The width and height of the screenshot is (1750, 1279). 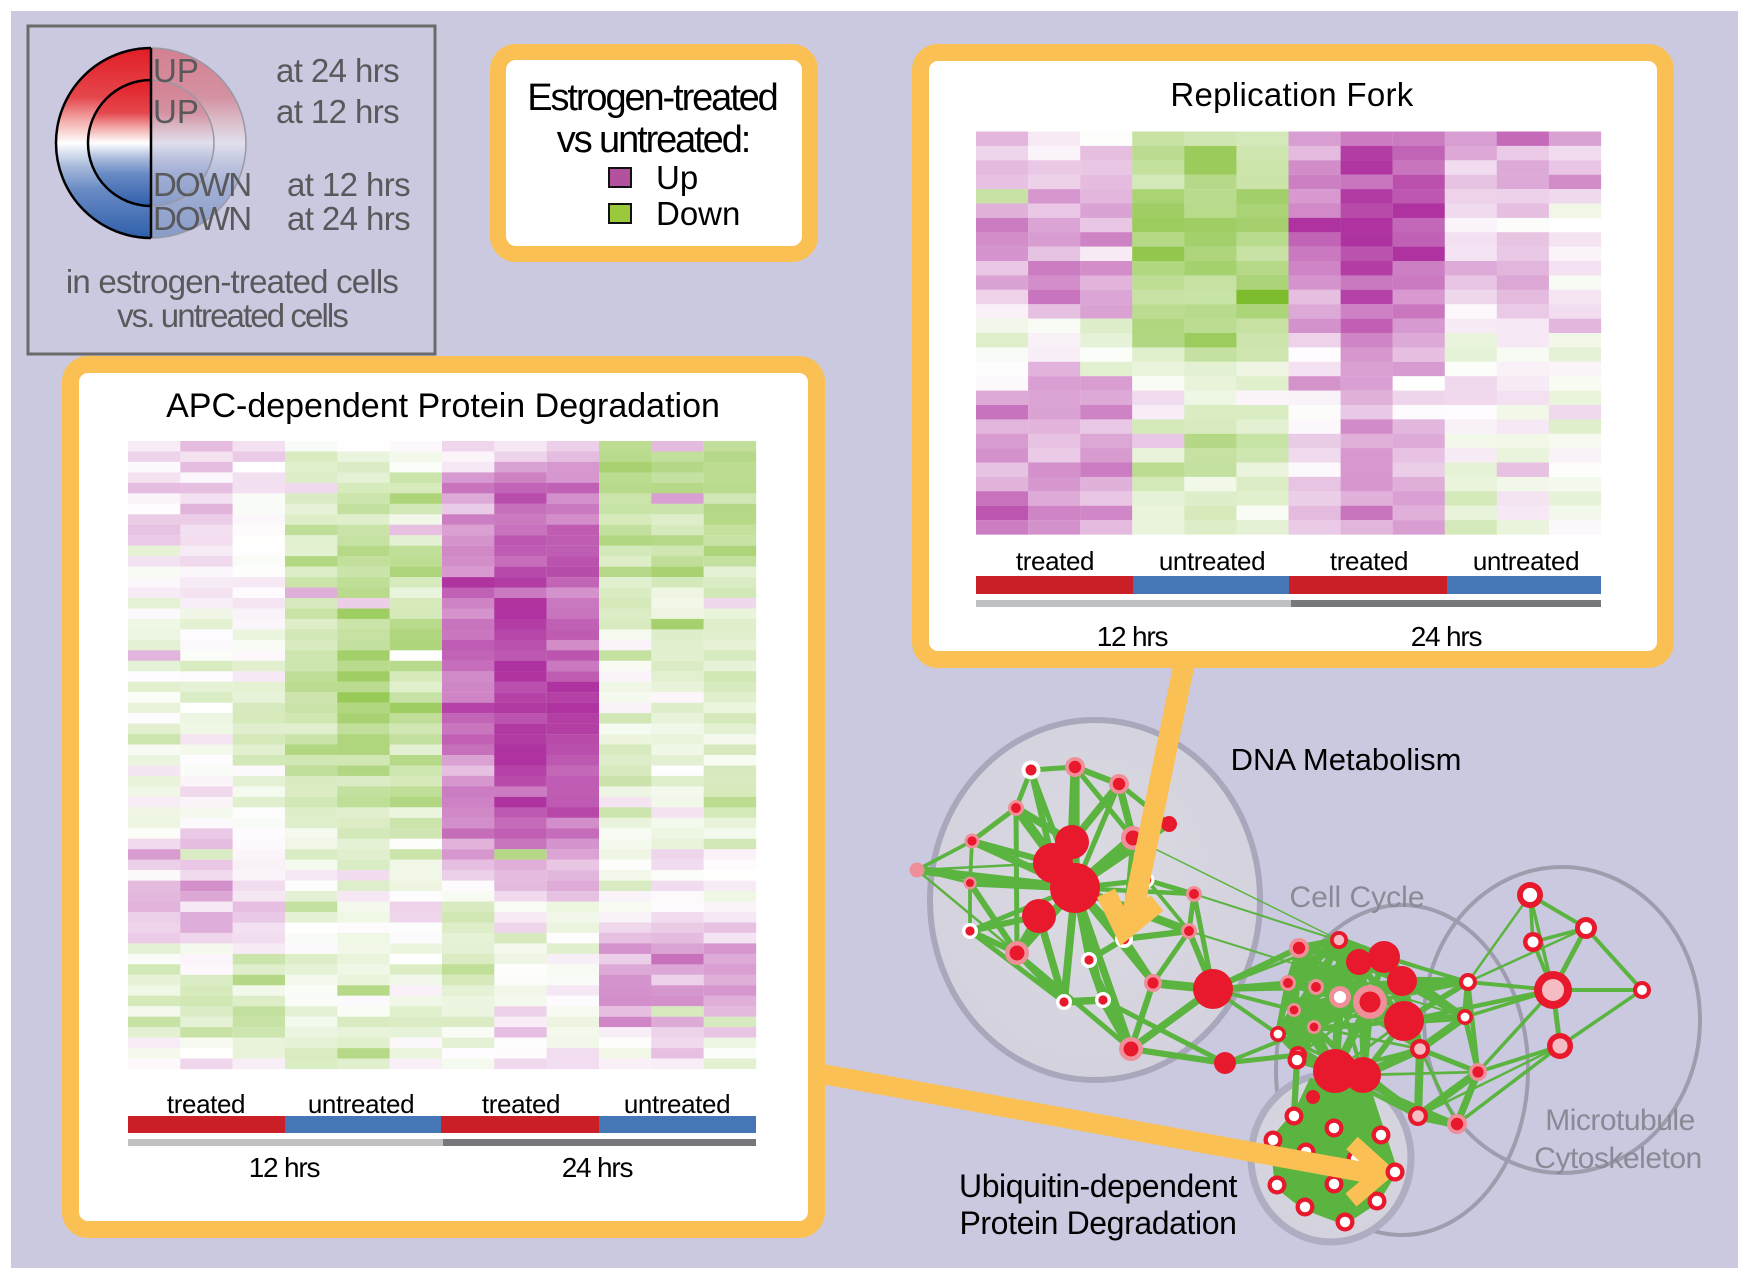 What do you see at coordinates (677, 177) in the screenshot?
I see `svg-text: Up` at bounding box center [677, 177].